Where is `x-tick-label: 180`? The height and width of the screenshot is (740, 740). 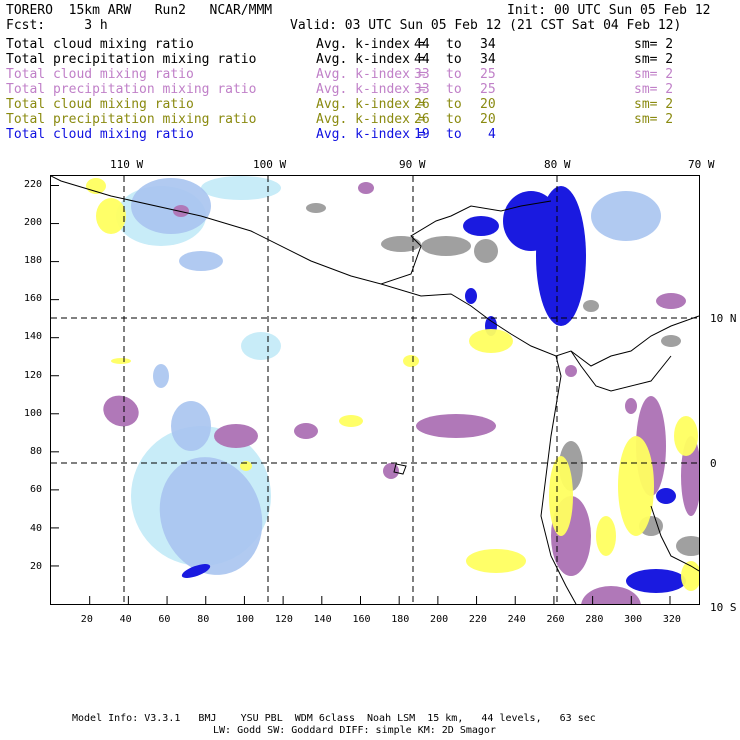 x-tick-label: 180 is located at coordinates (400, 619).